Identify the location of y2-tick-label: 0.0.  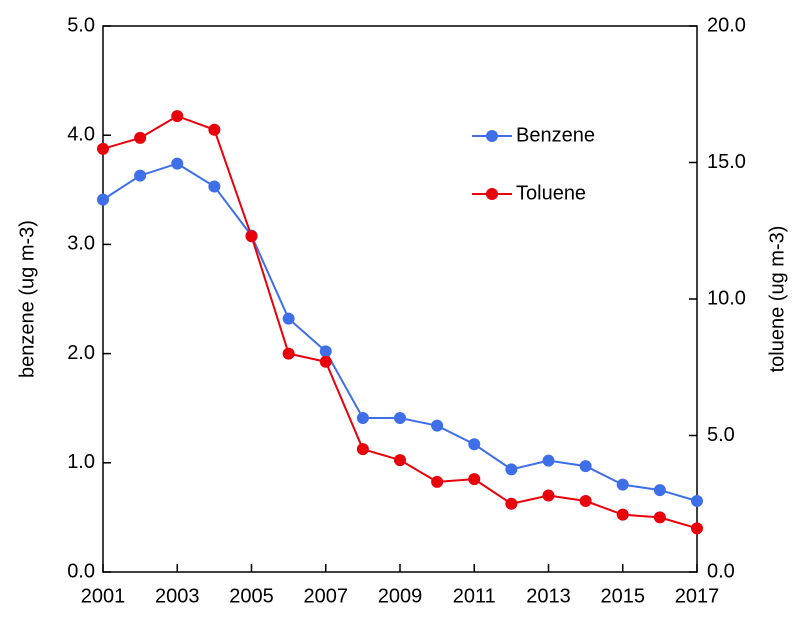
(721, 571).